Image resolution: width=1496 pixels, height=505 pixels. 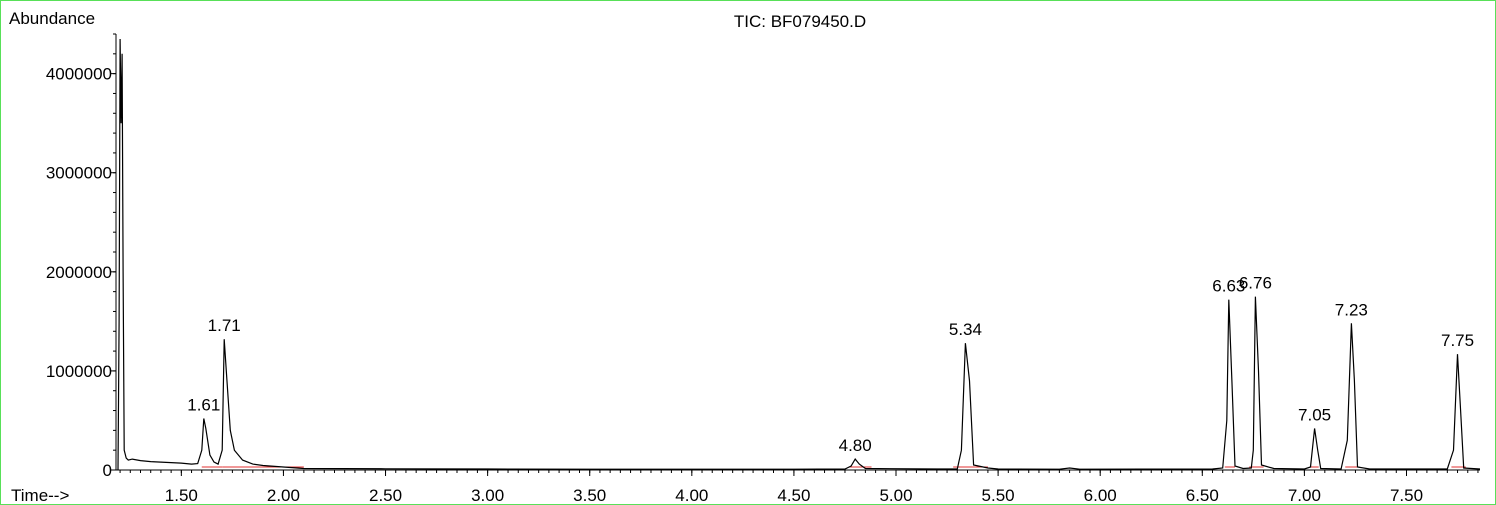 I want to click on x-axis-label: Time-->, so click(x=40, y=495).